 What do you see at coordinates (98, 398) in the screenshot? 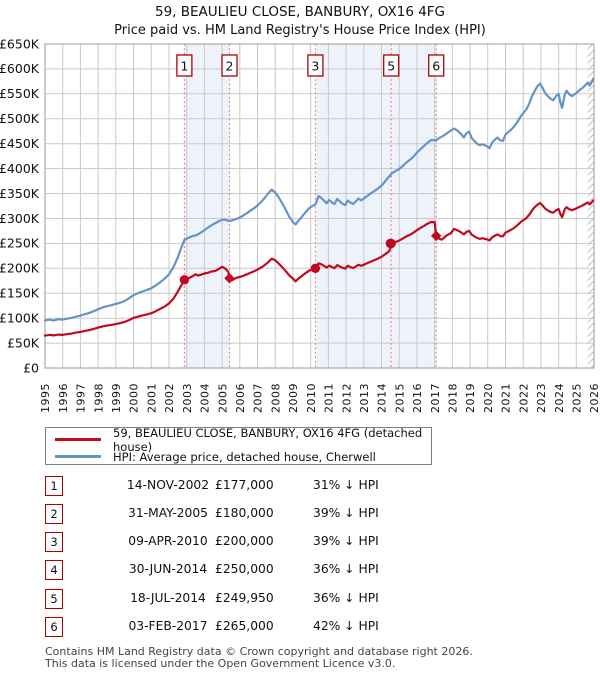
I see `x-axis-tick: 1998` at bounding box center [98, 398].